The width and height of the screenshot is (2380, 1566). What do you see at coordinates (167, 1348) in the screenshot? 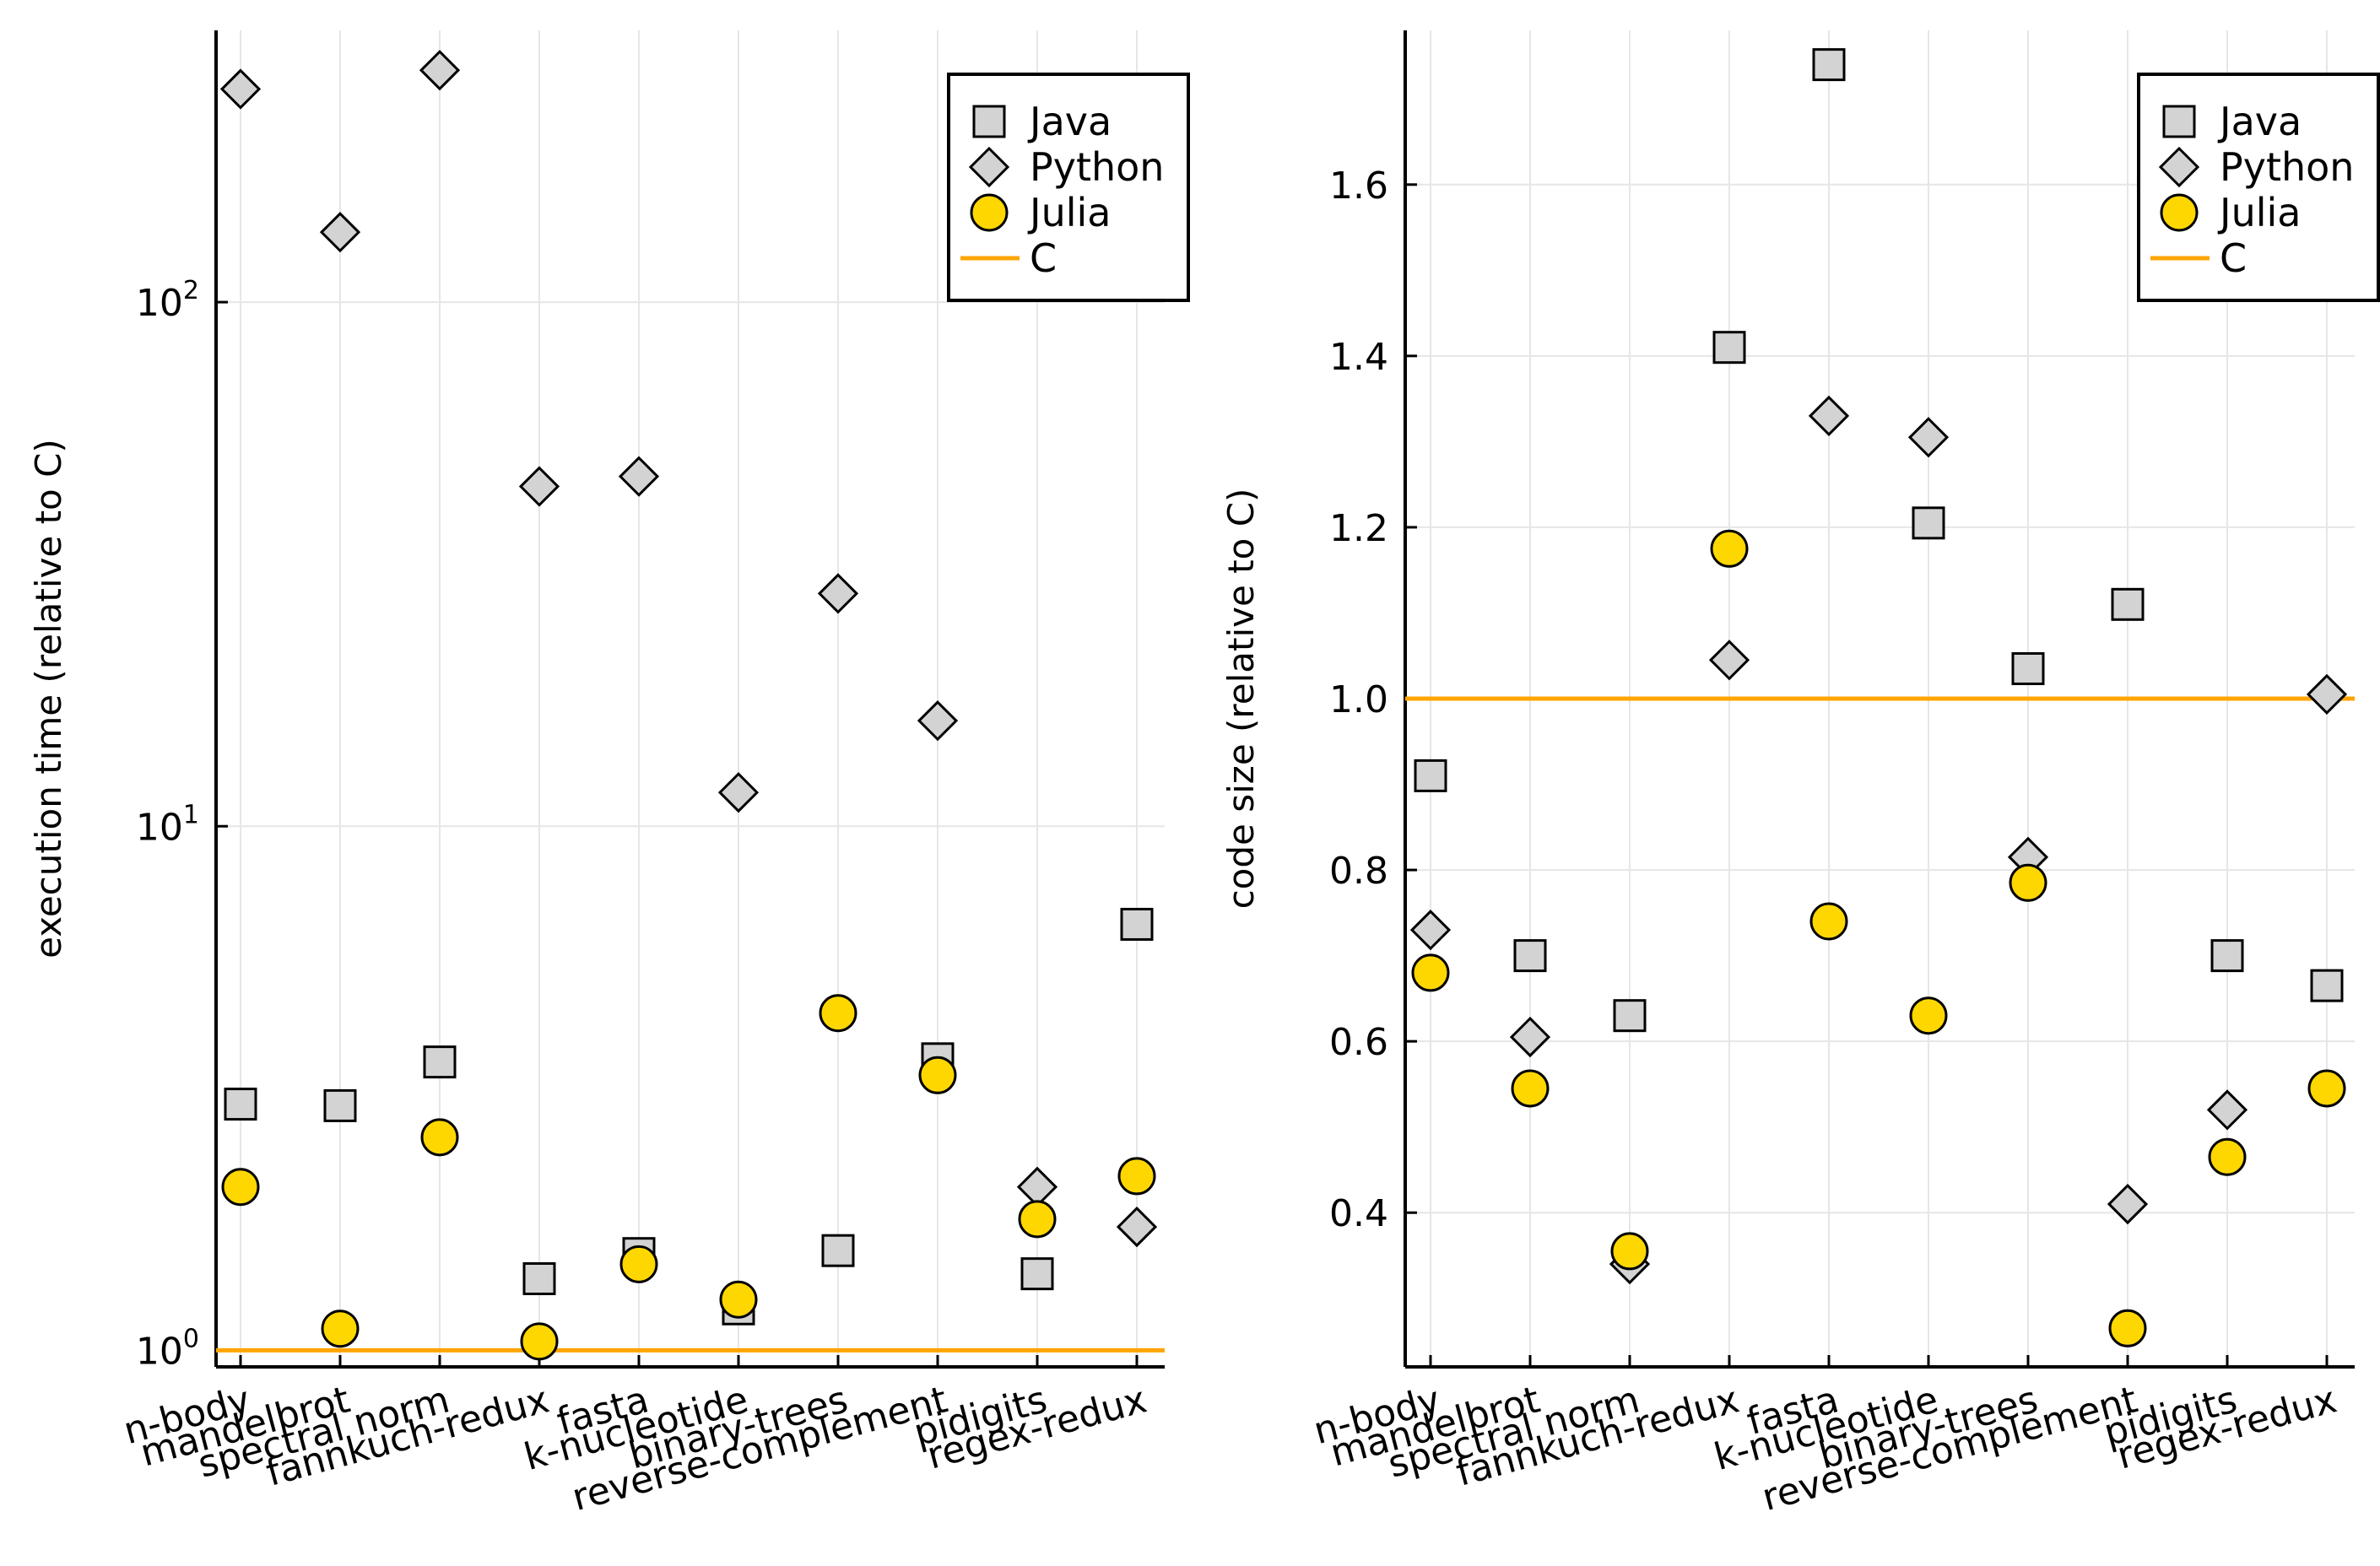
I see `y-tick-label: 10⁰` at bounding box center [167, 1348].